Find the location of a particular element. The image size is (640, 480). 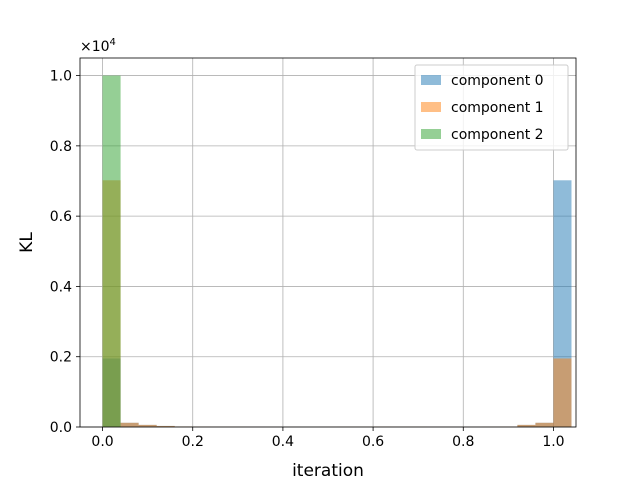

y-offset-exponent: 4 is located at coordinates (113, 42).